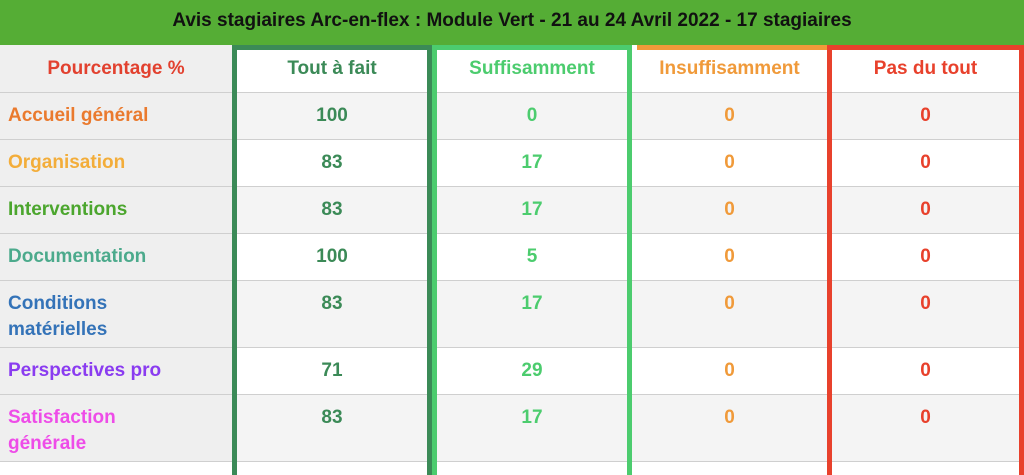 This screenshot has height=475, width=1024. What do you see at coordinates (116, 116) in the screenshot?
I see `row-label: Accueil général` at bounding box center [116, 116].